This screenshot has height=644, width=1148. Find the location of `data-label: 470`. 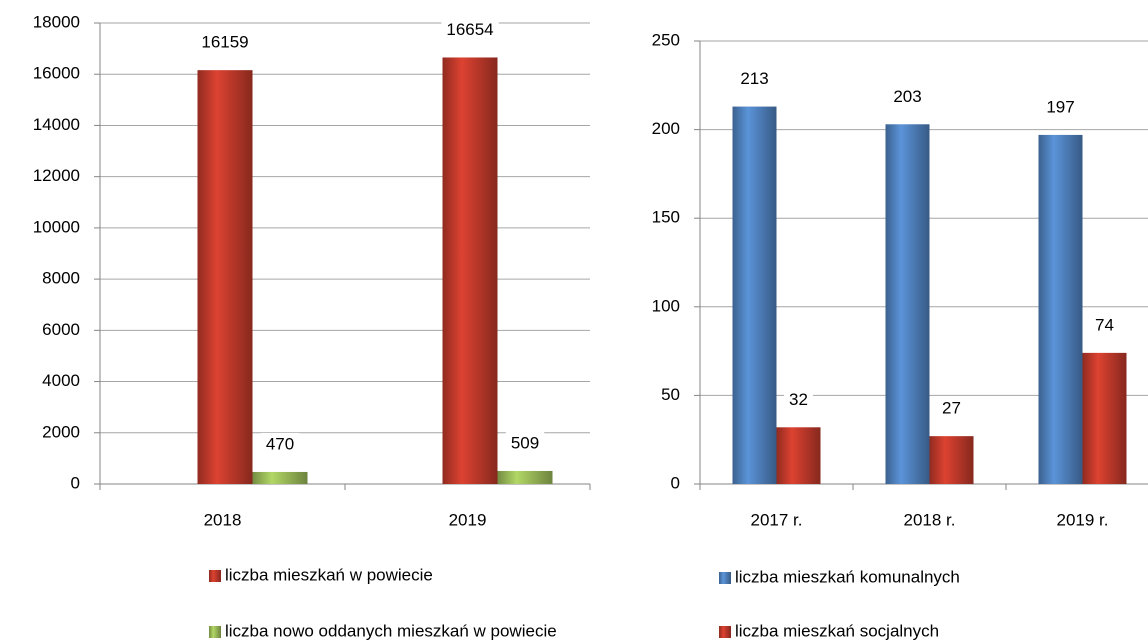

data-label: 470 is located at coordinates (280, 443).